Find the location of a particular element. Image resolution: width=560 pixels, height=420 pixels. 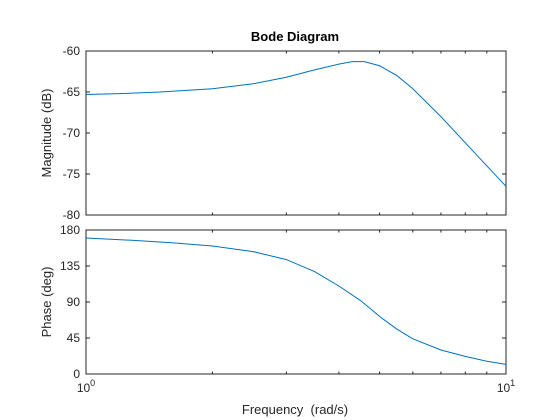

magnitude-ytick-label: -60 is located at coordinates (72, 51).